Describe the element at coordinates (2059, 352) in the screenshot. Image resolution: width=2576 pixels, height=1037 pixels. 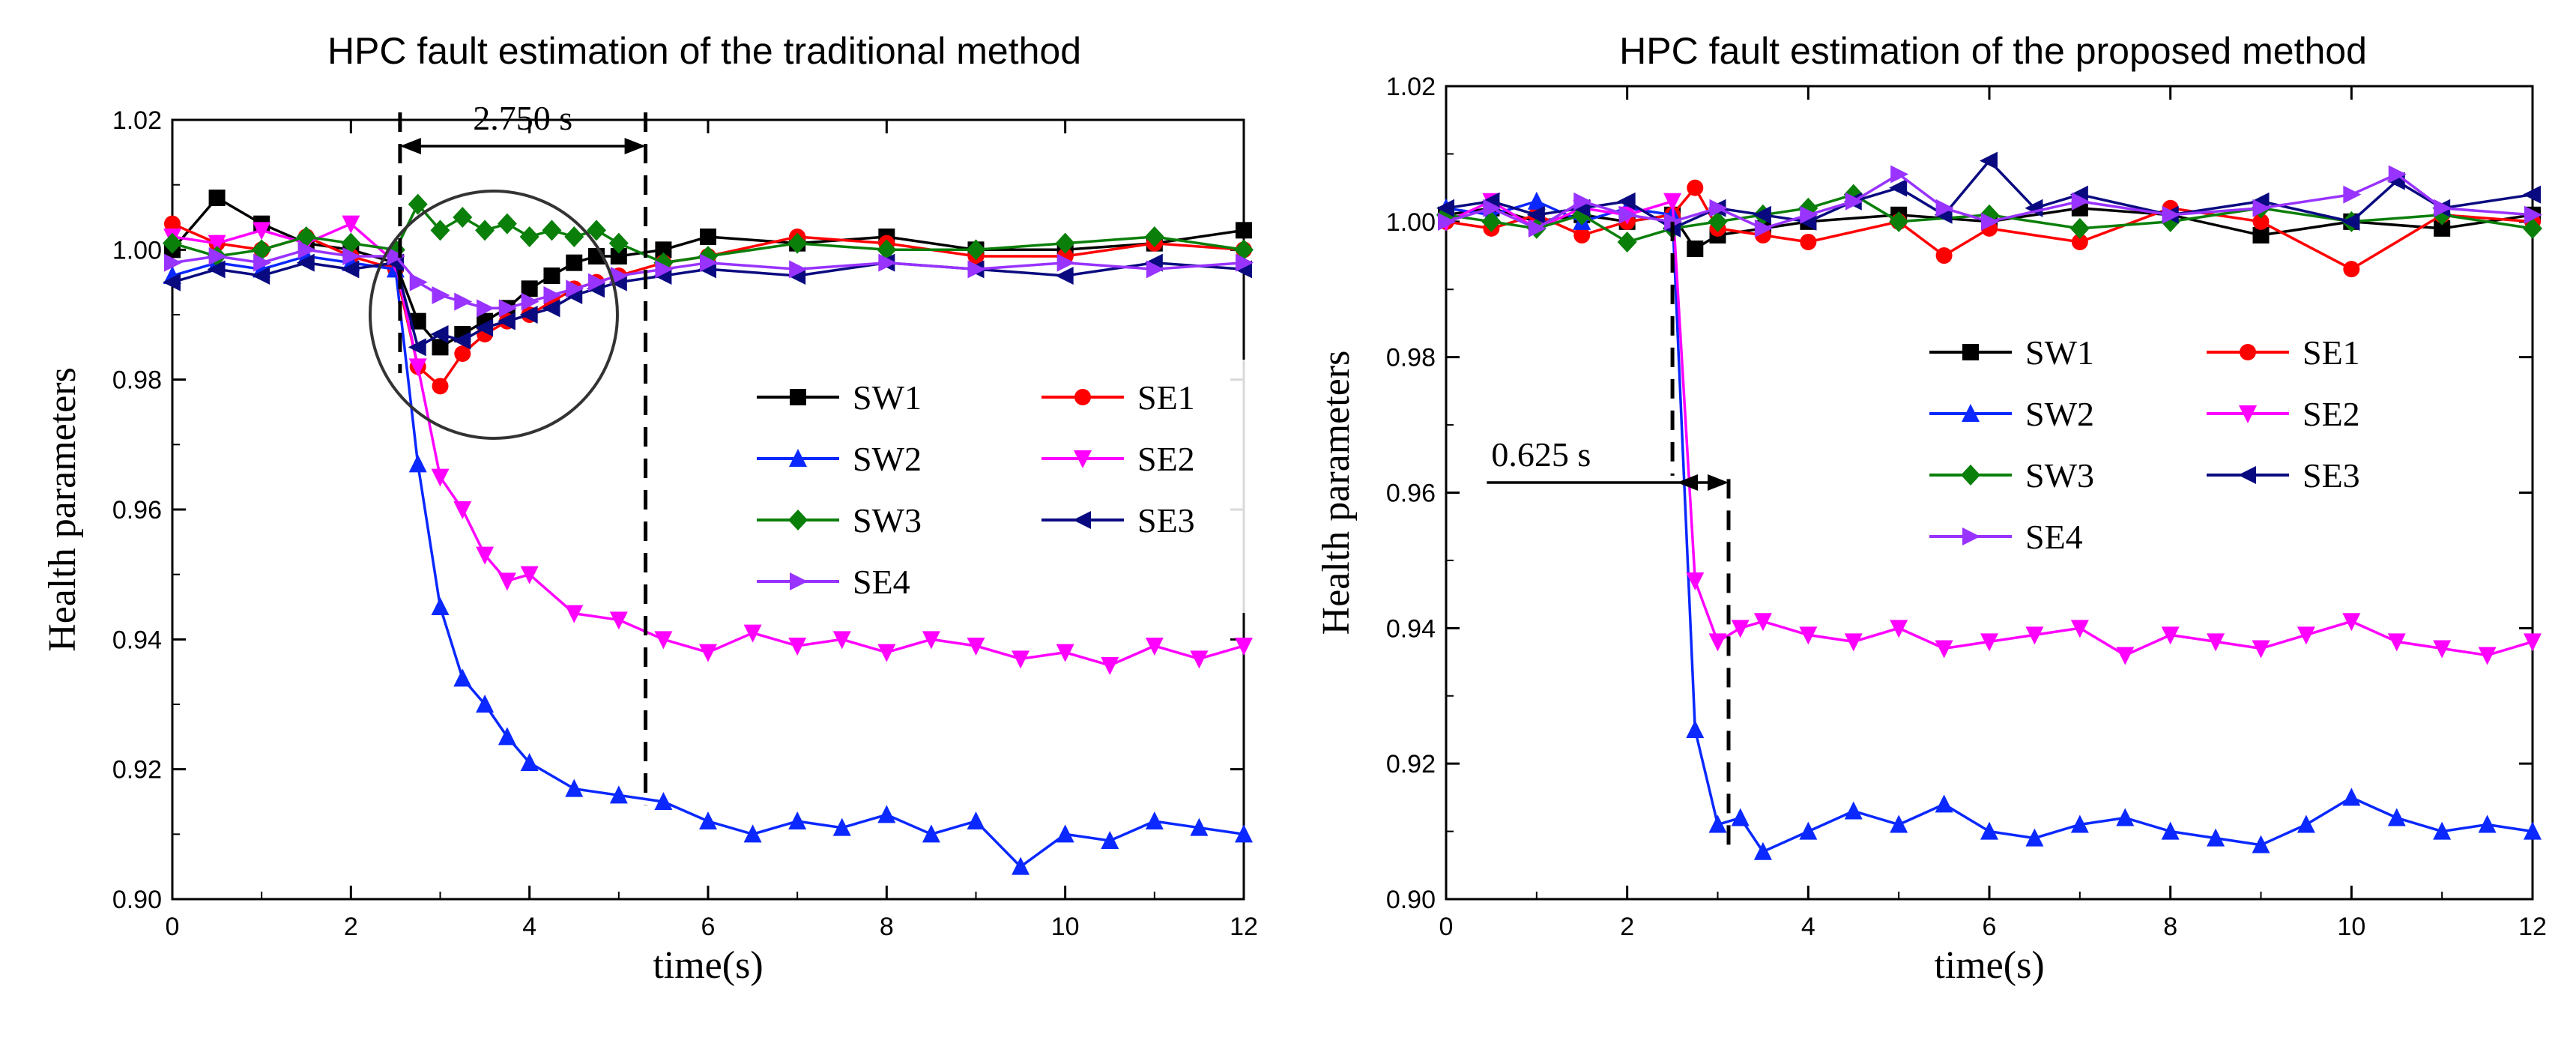
I see `legend-label: SW1` at that location.